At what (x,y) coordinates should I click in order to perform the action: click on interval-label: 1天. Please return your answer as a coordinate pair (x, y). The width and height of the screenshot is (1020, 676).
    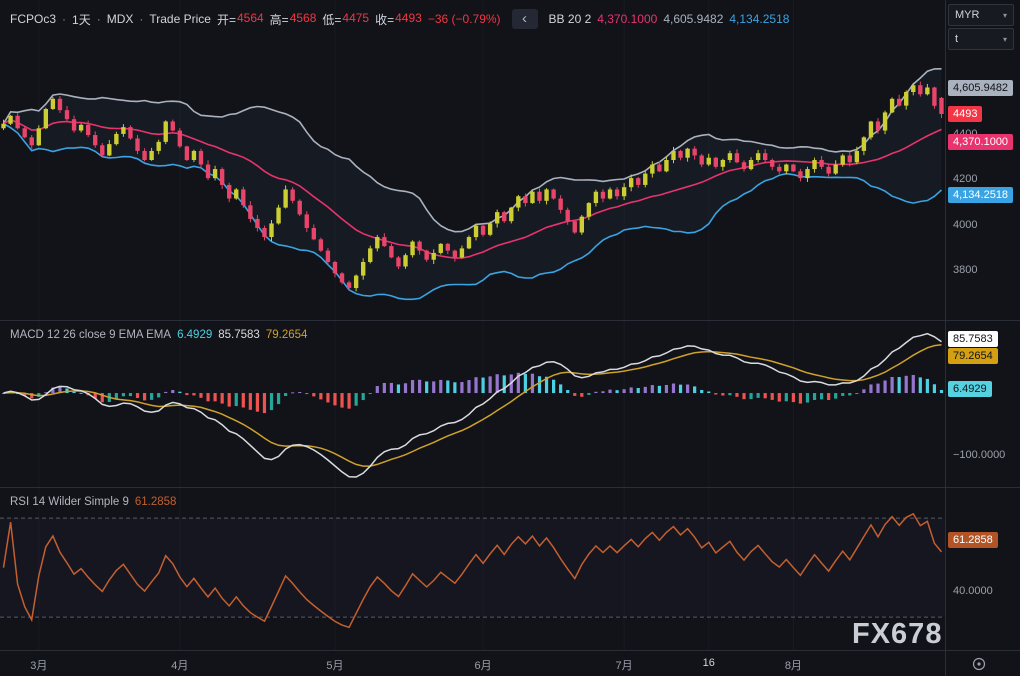
    Looking at the image, I should click on (81, 19).